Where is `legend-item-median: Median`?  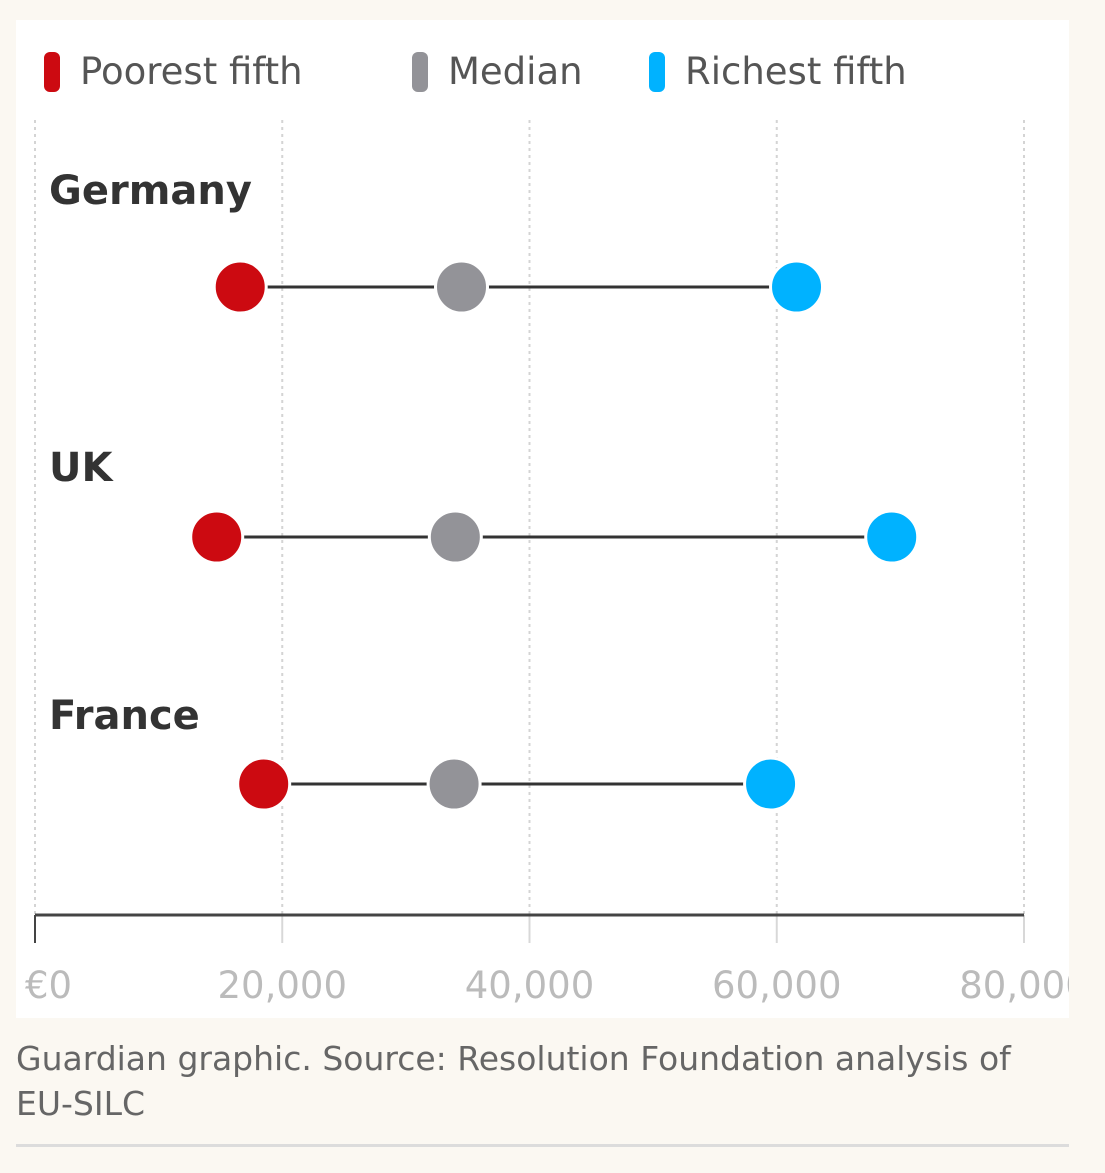
legend-item-median: Median is located at coordinates (530, 71).